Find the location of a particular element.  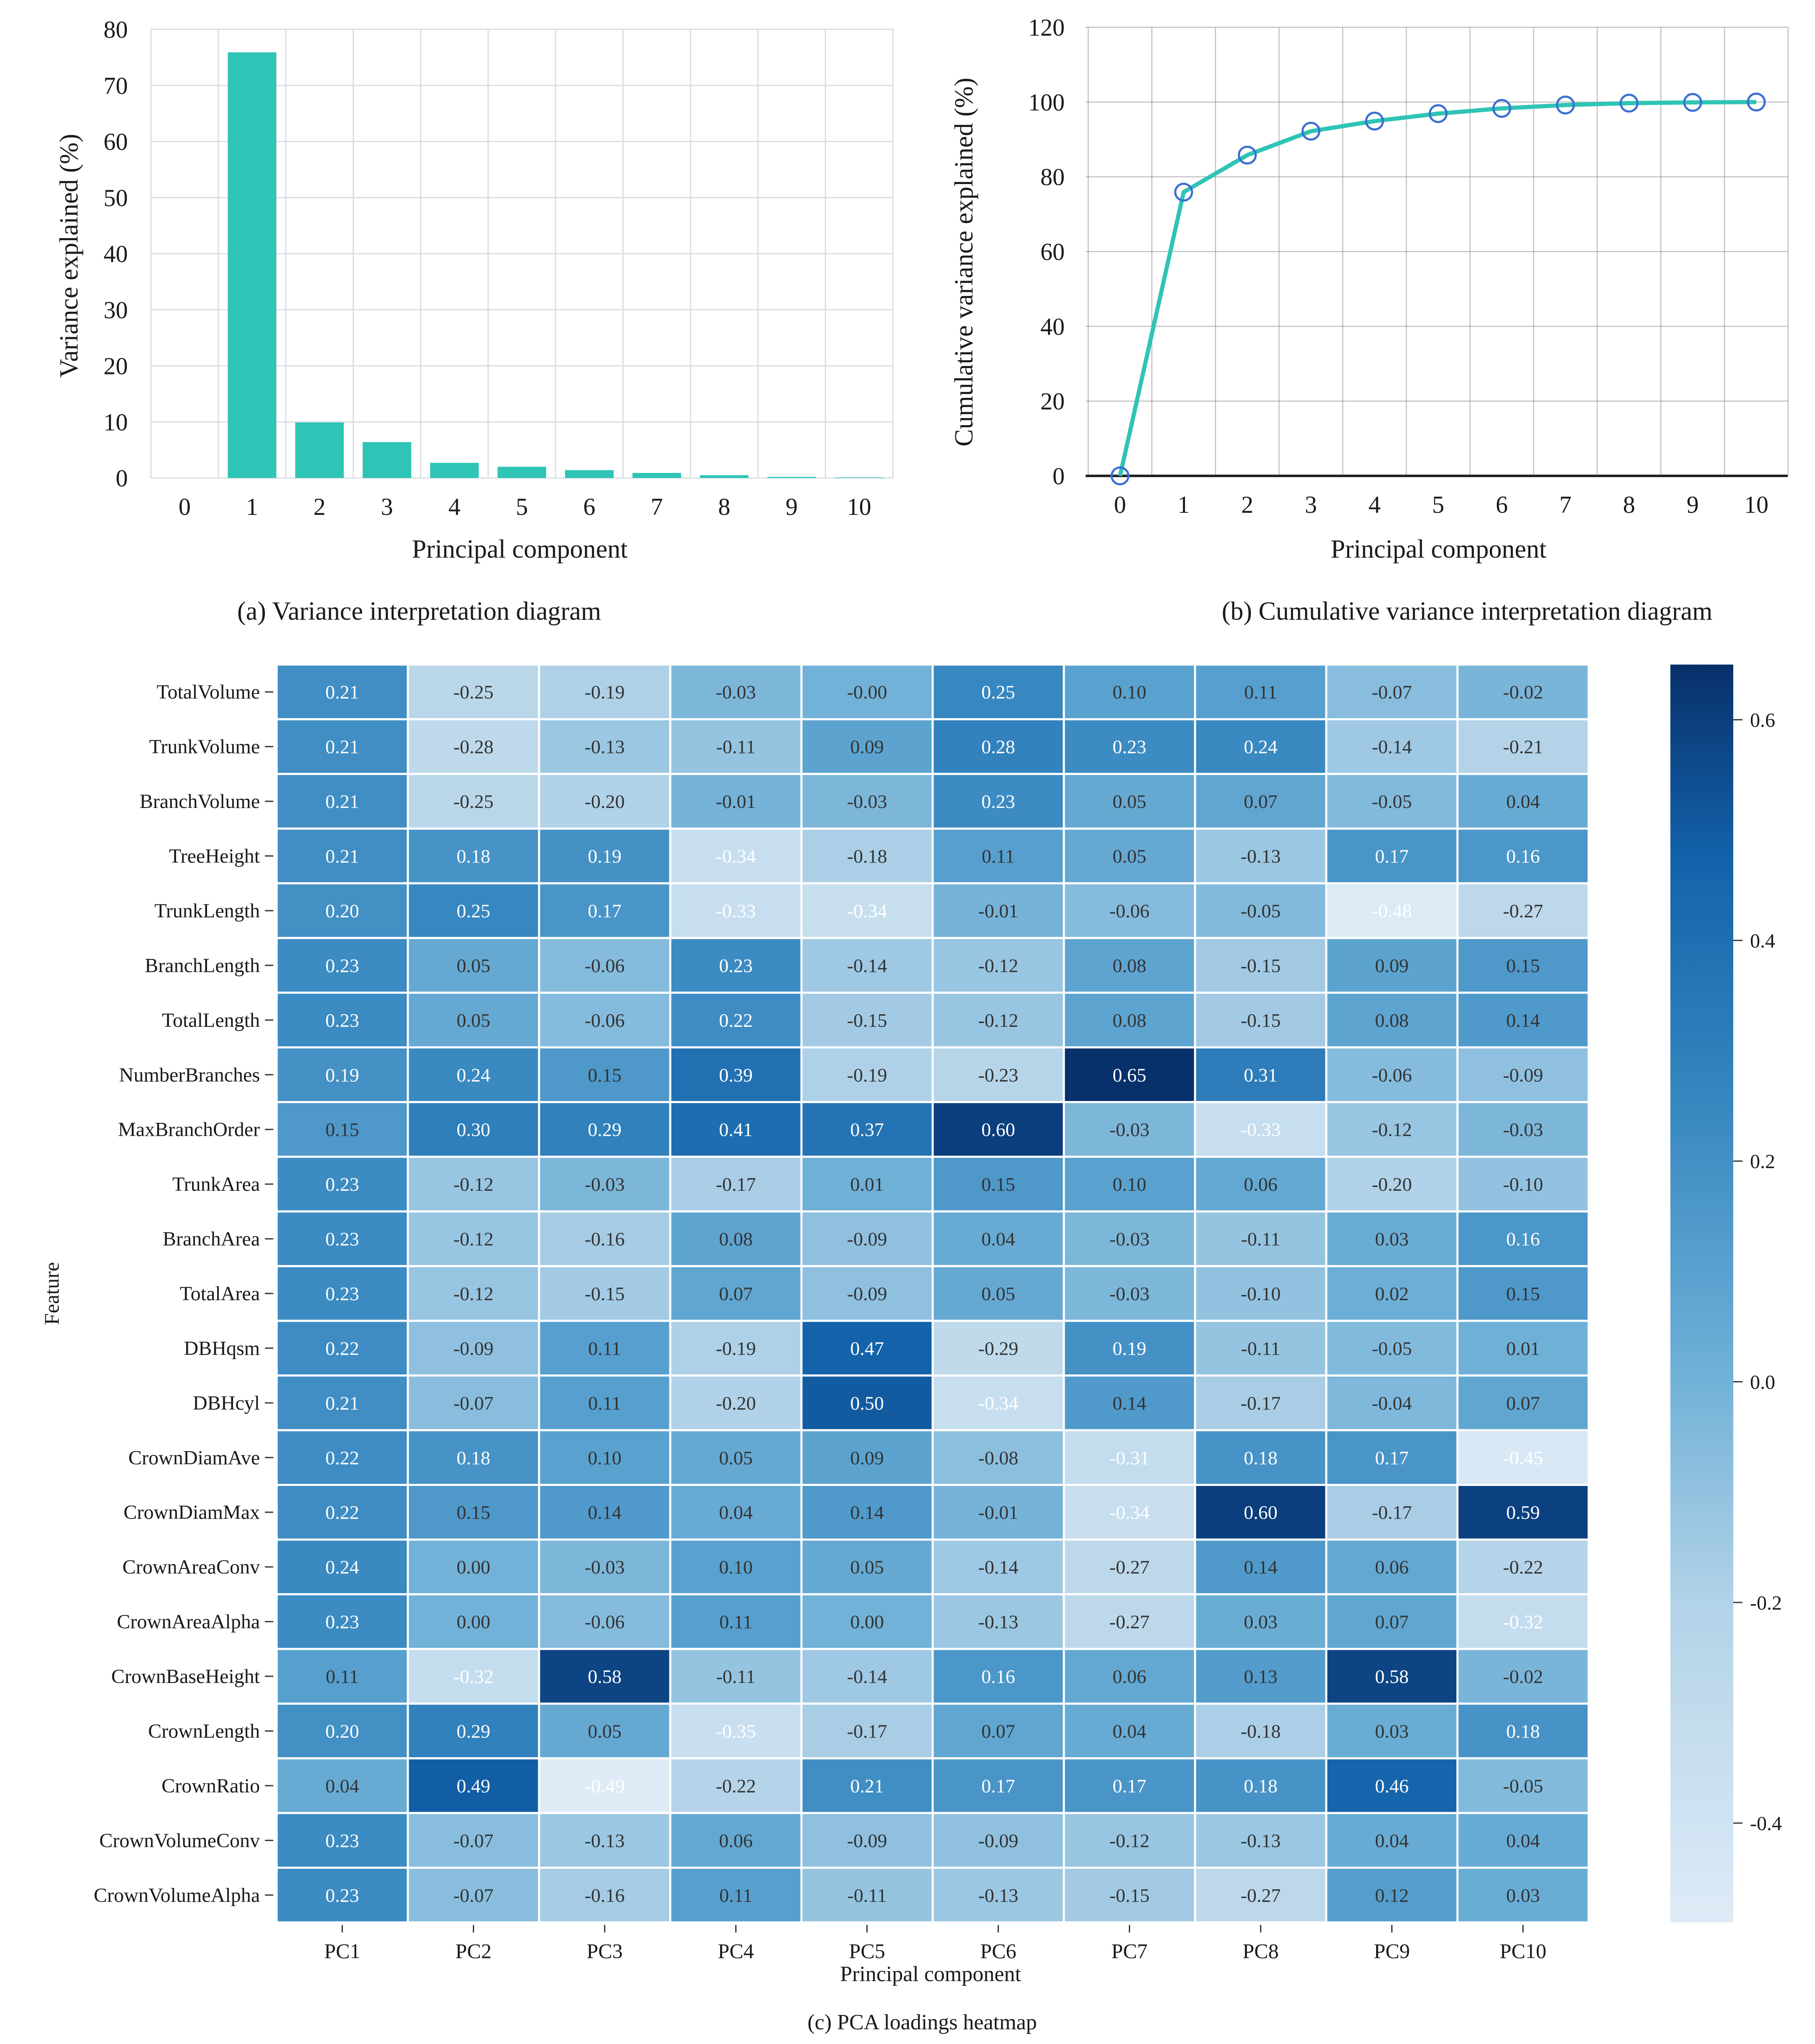

heatmap-cell-label: 0.39 is located at coordinates (736, 1075).